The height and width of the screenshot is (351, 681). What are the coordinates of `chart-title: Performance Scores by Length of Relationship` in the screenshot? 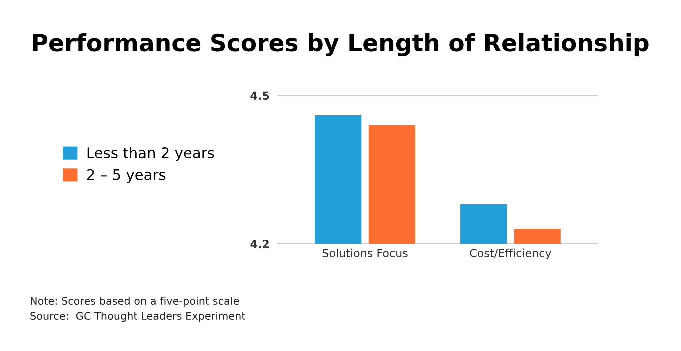 It's located at (341, 45).